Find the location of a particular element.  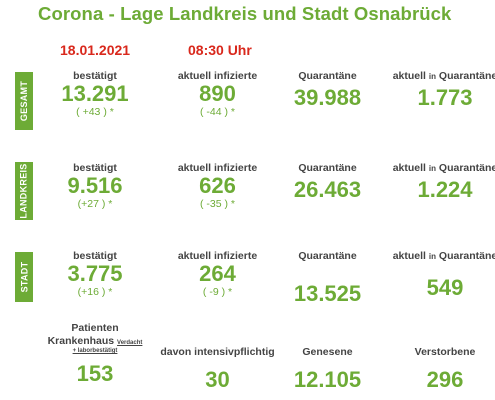

section-label-landkreis: LANDKREIS is located at coordinates (24, 191).